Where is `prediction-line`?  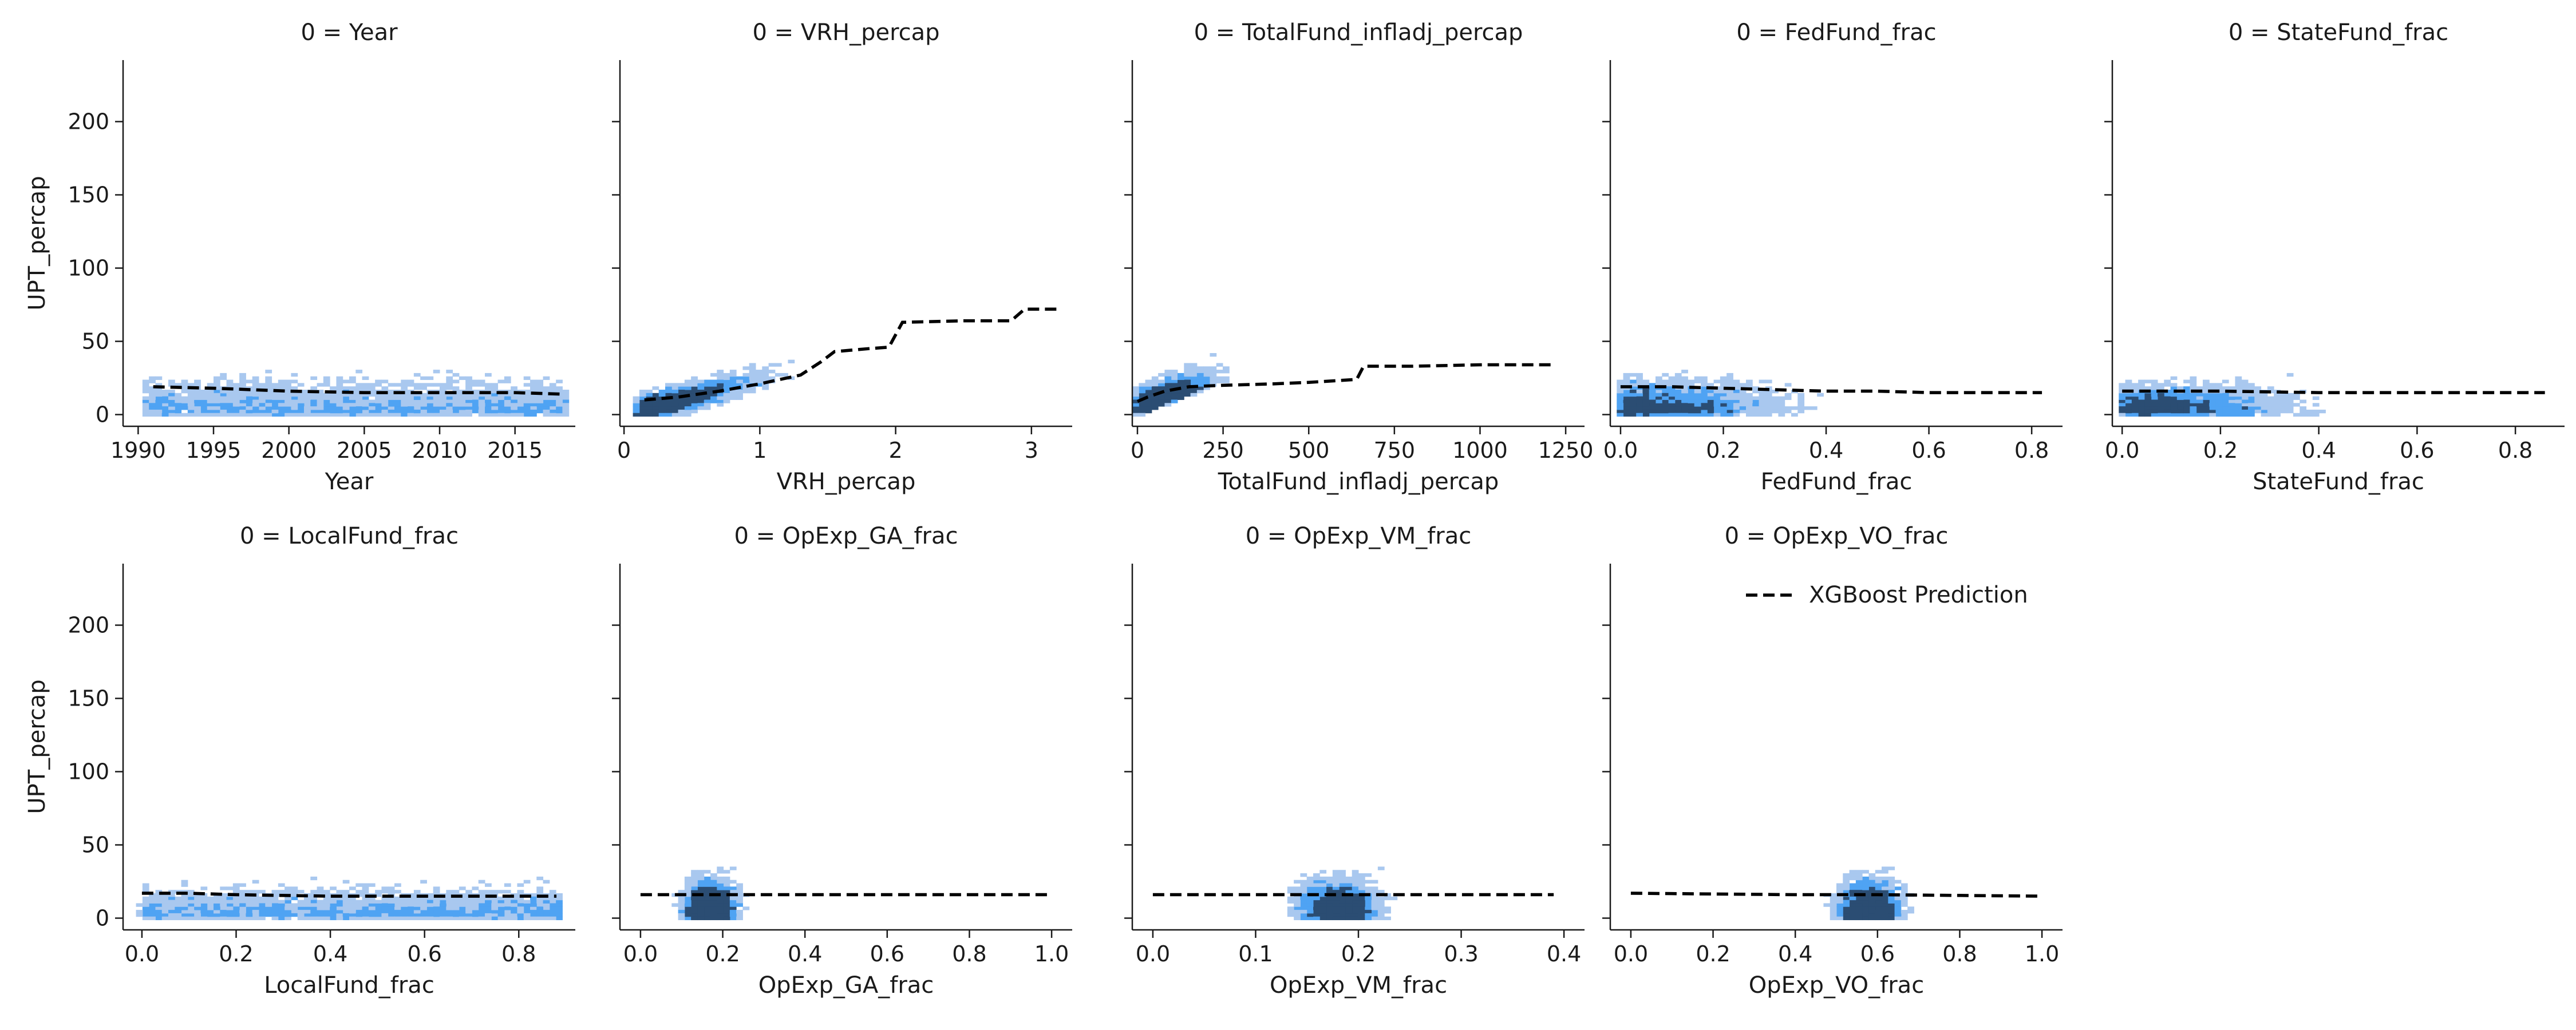 prediction-line is located at coordinates (2333, 391).